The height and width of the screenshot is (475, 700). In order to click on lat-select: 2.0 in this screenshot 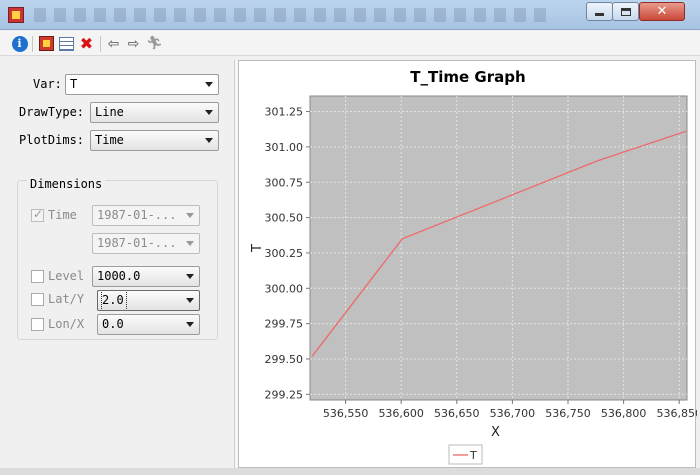, I will do `click(148, 300)`.